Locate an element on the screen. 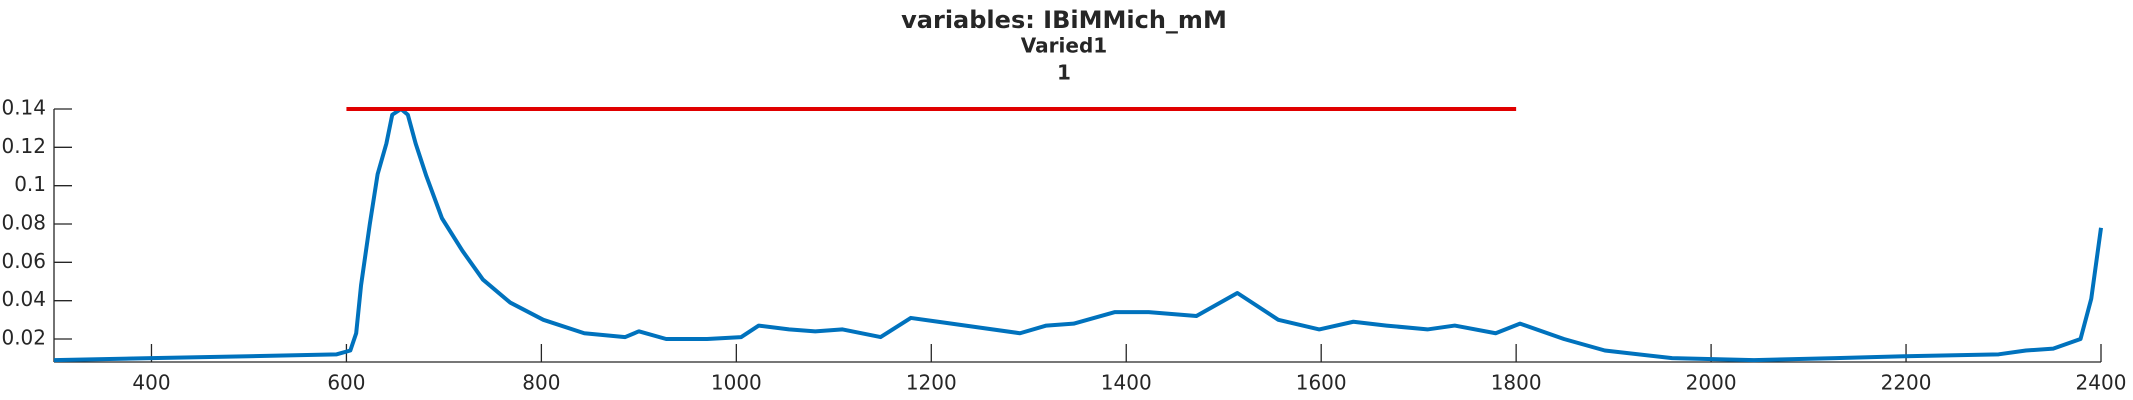 The width and height of the screenshot is (2133, 400). x-tick-label: 2400 is located at coordinates (2101, 383).